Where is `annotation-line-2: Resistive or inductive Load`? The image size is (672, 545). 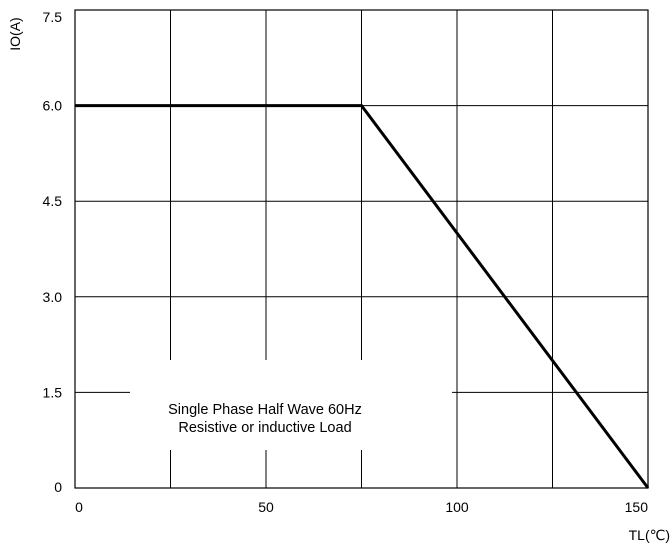
annotation-line-2: Resistive or inductive Load is located at coordinates (264, 428).